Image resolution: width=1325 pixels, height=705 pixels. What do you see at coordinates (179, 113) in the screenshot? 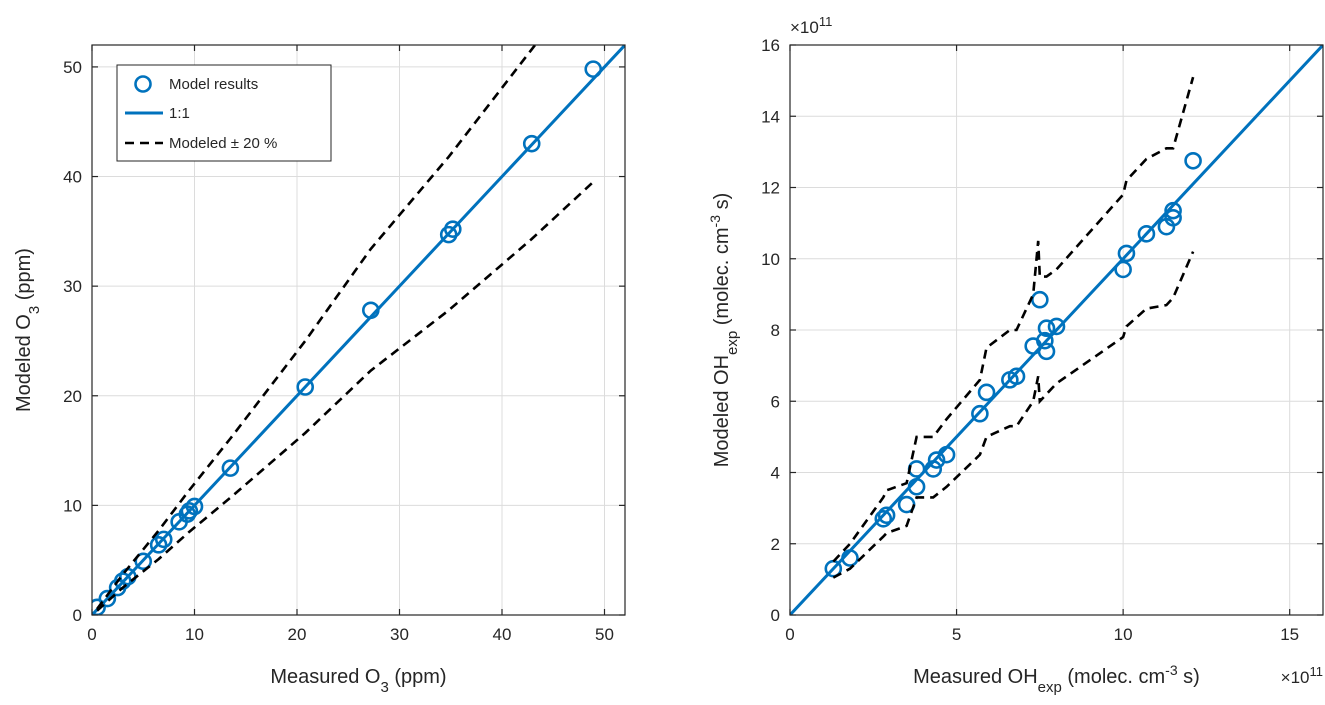
I see `legend-label: 1:1` at bounding box center [179, 113].